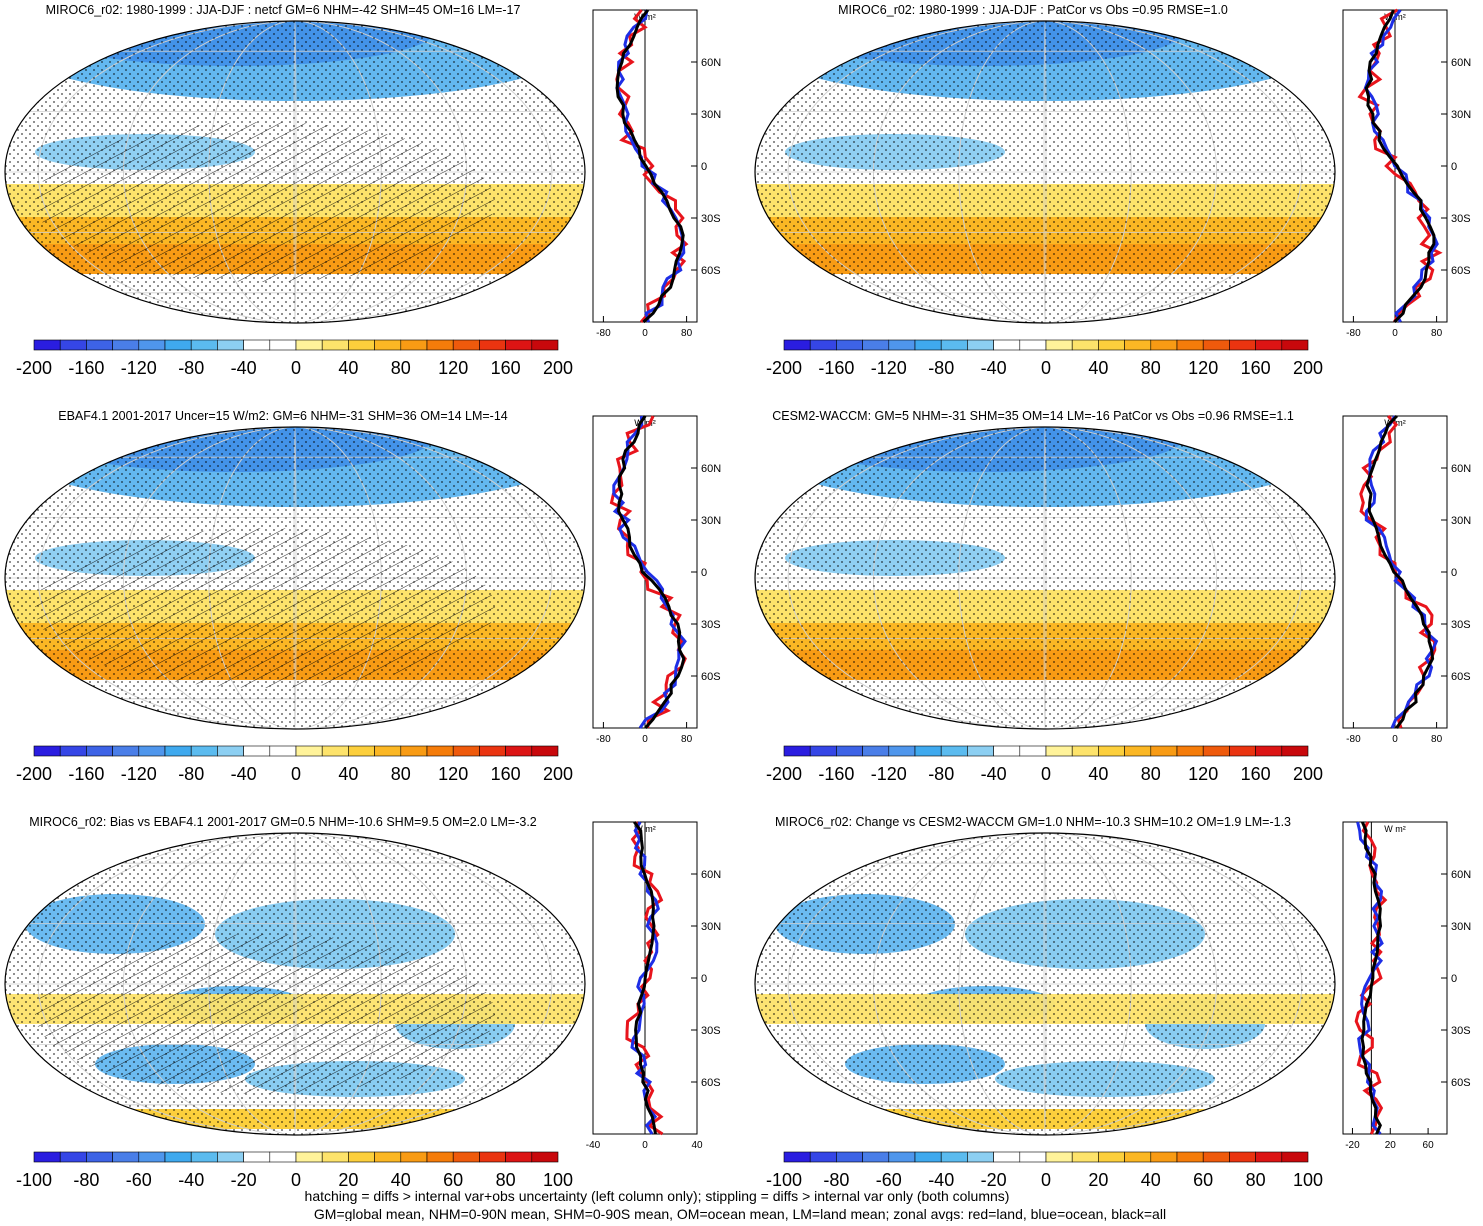  What do you see at coordinates (1391, 1145) in the screenshot?
I see `x-tick-label: 20` at bounding box center [1391, 1145].